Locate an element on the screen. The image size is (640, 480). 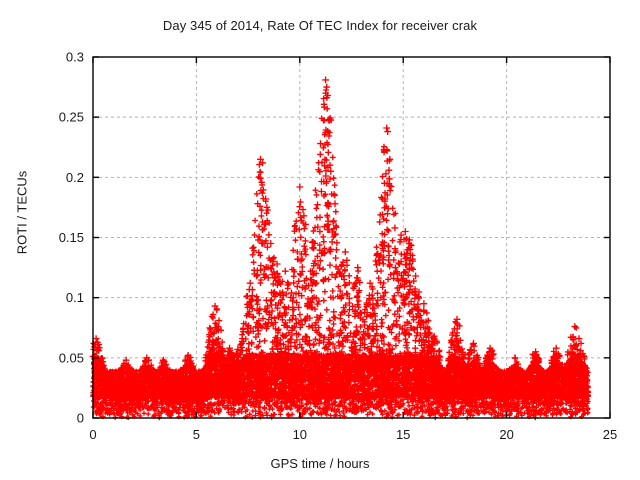
y-tick-label: 0.25 is located at coordinates (71, 117).